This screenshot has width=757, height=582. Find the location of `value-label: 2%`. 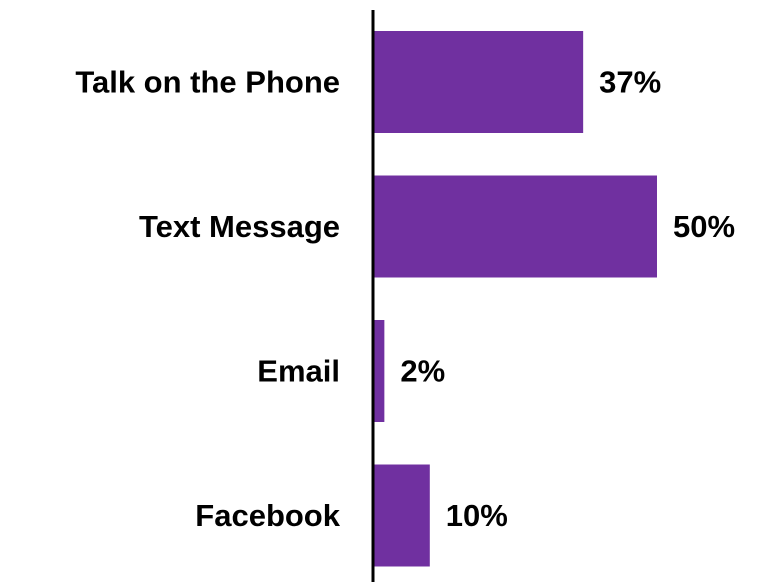

value-label: 2% is located at coordinates (422, 371).